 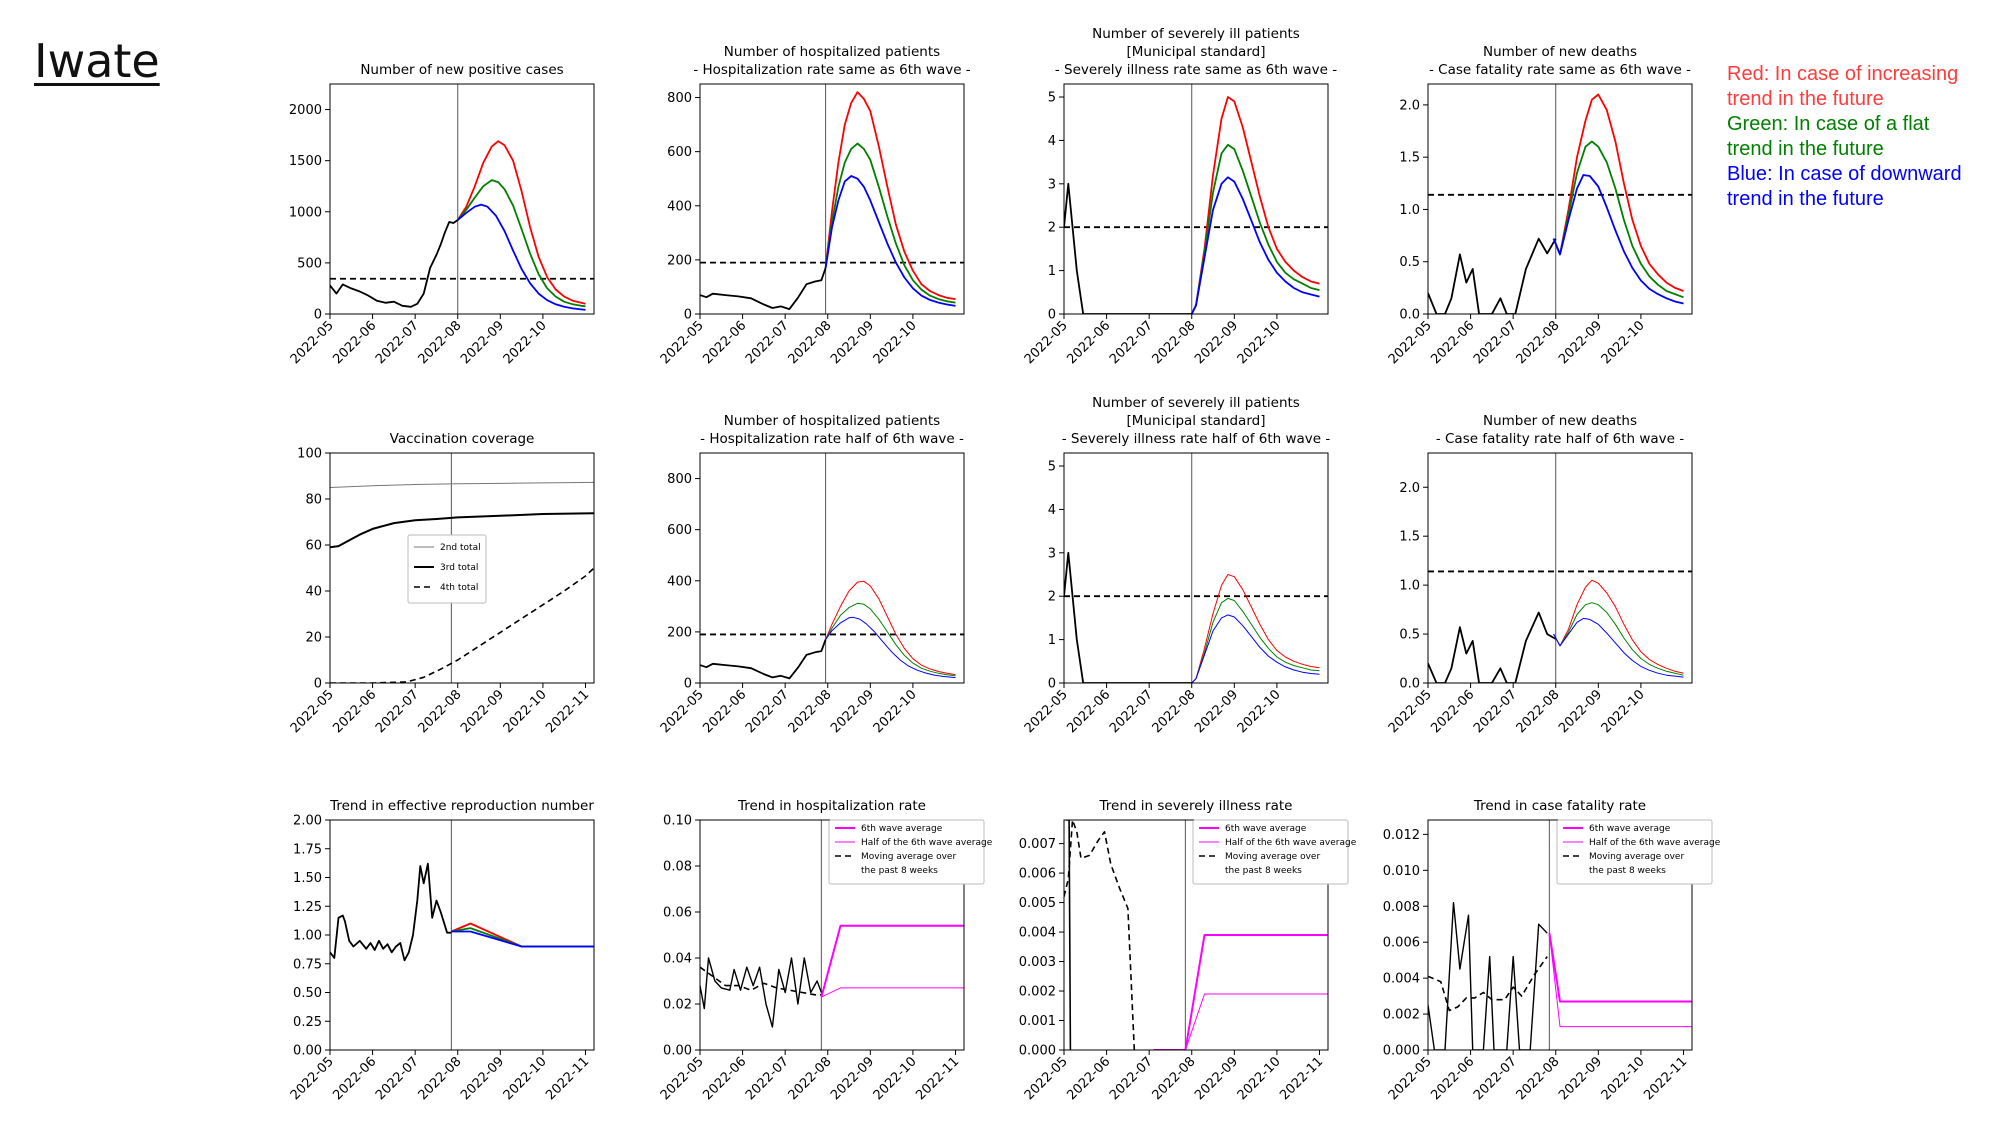 I want to click on chart-title-line: Trend in effective reproduction number, so click(x=461, y=806).